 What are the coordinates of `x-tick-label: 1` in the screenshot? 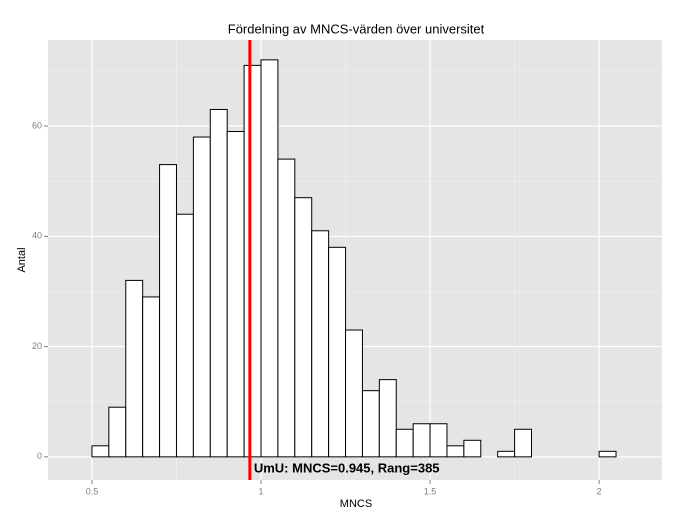 It's located at (260, 491).